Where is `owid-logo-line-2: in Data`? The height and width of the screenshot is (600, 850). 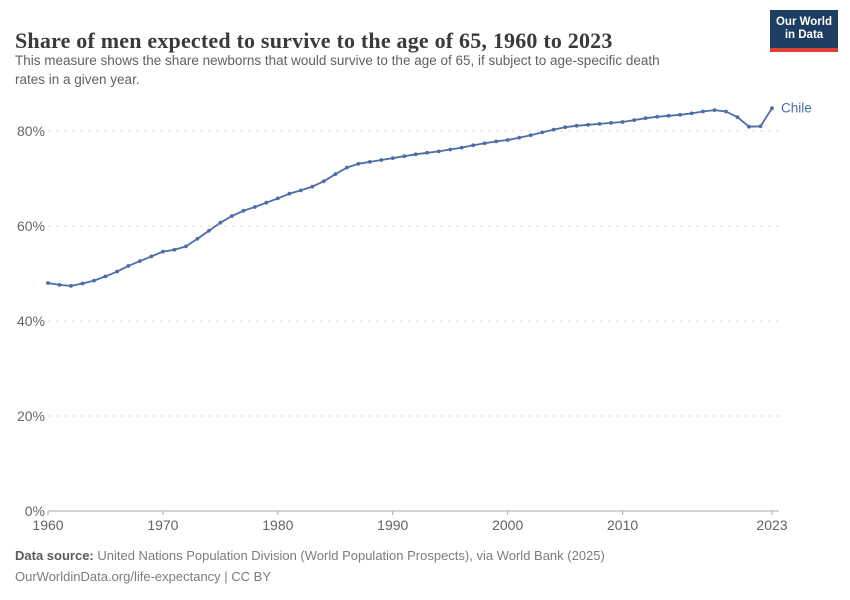
owid-logo-line-2: in Data is located at coordinates (804, 35).